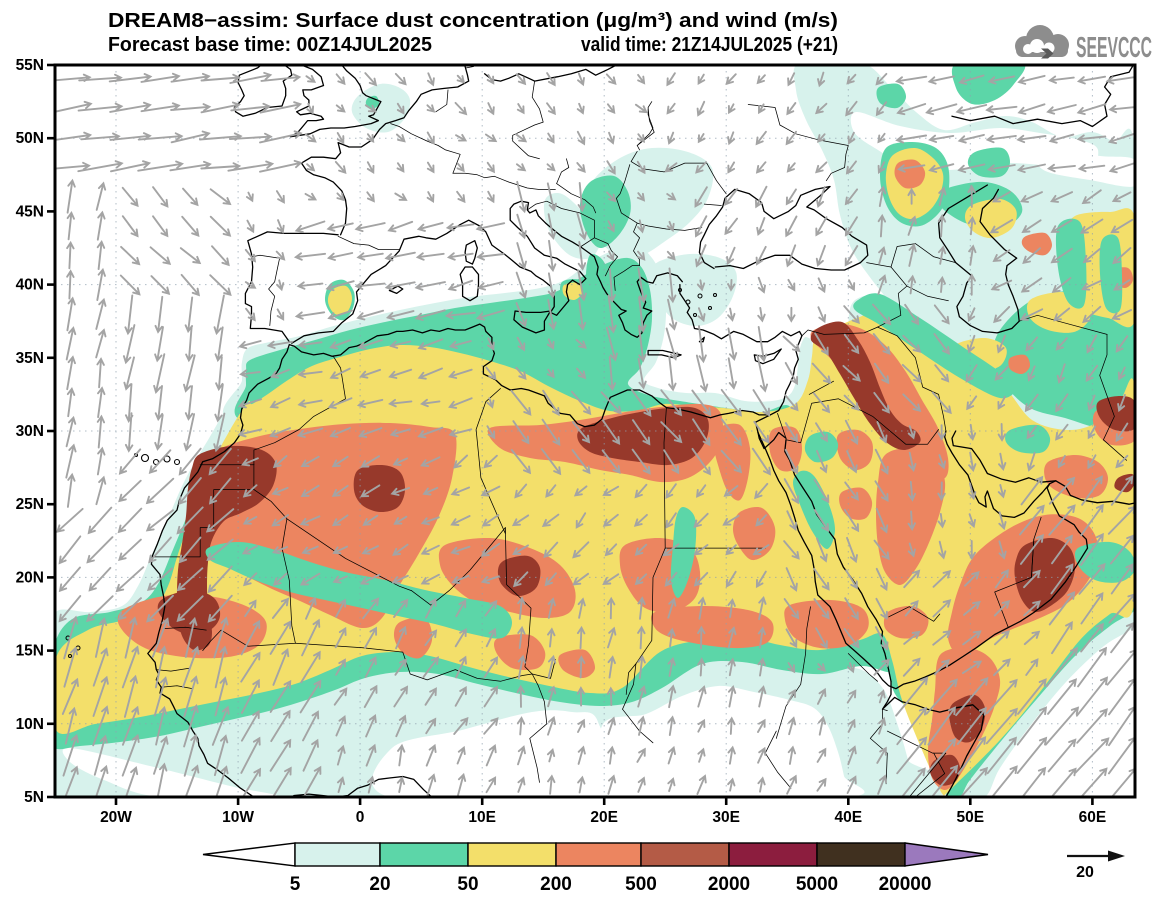 The height and width of the screenshot is (912, 1165). Describe the element at coordinates (30, 285) in the screenshot. I see `svg-text: 40N` at that location.